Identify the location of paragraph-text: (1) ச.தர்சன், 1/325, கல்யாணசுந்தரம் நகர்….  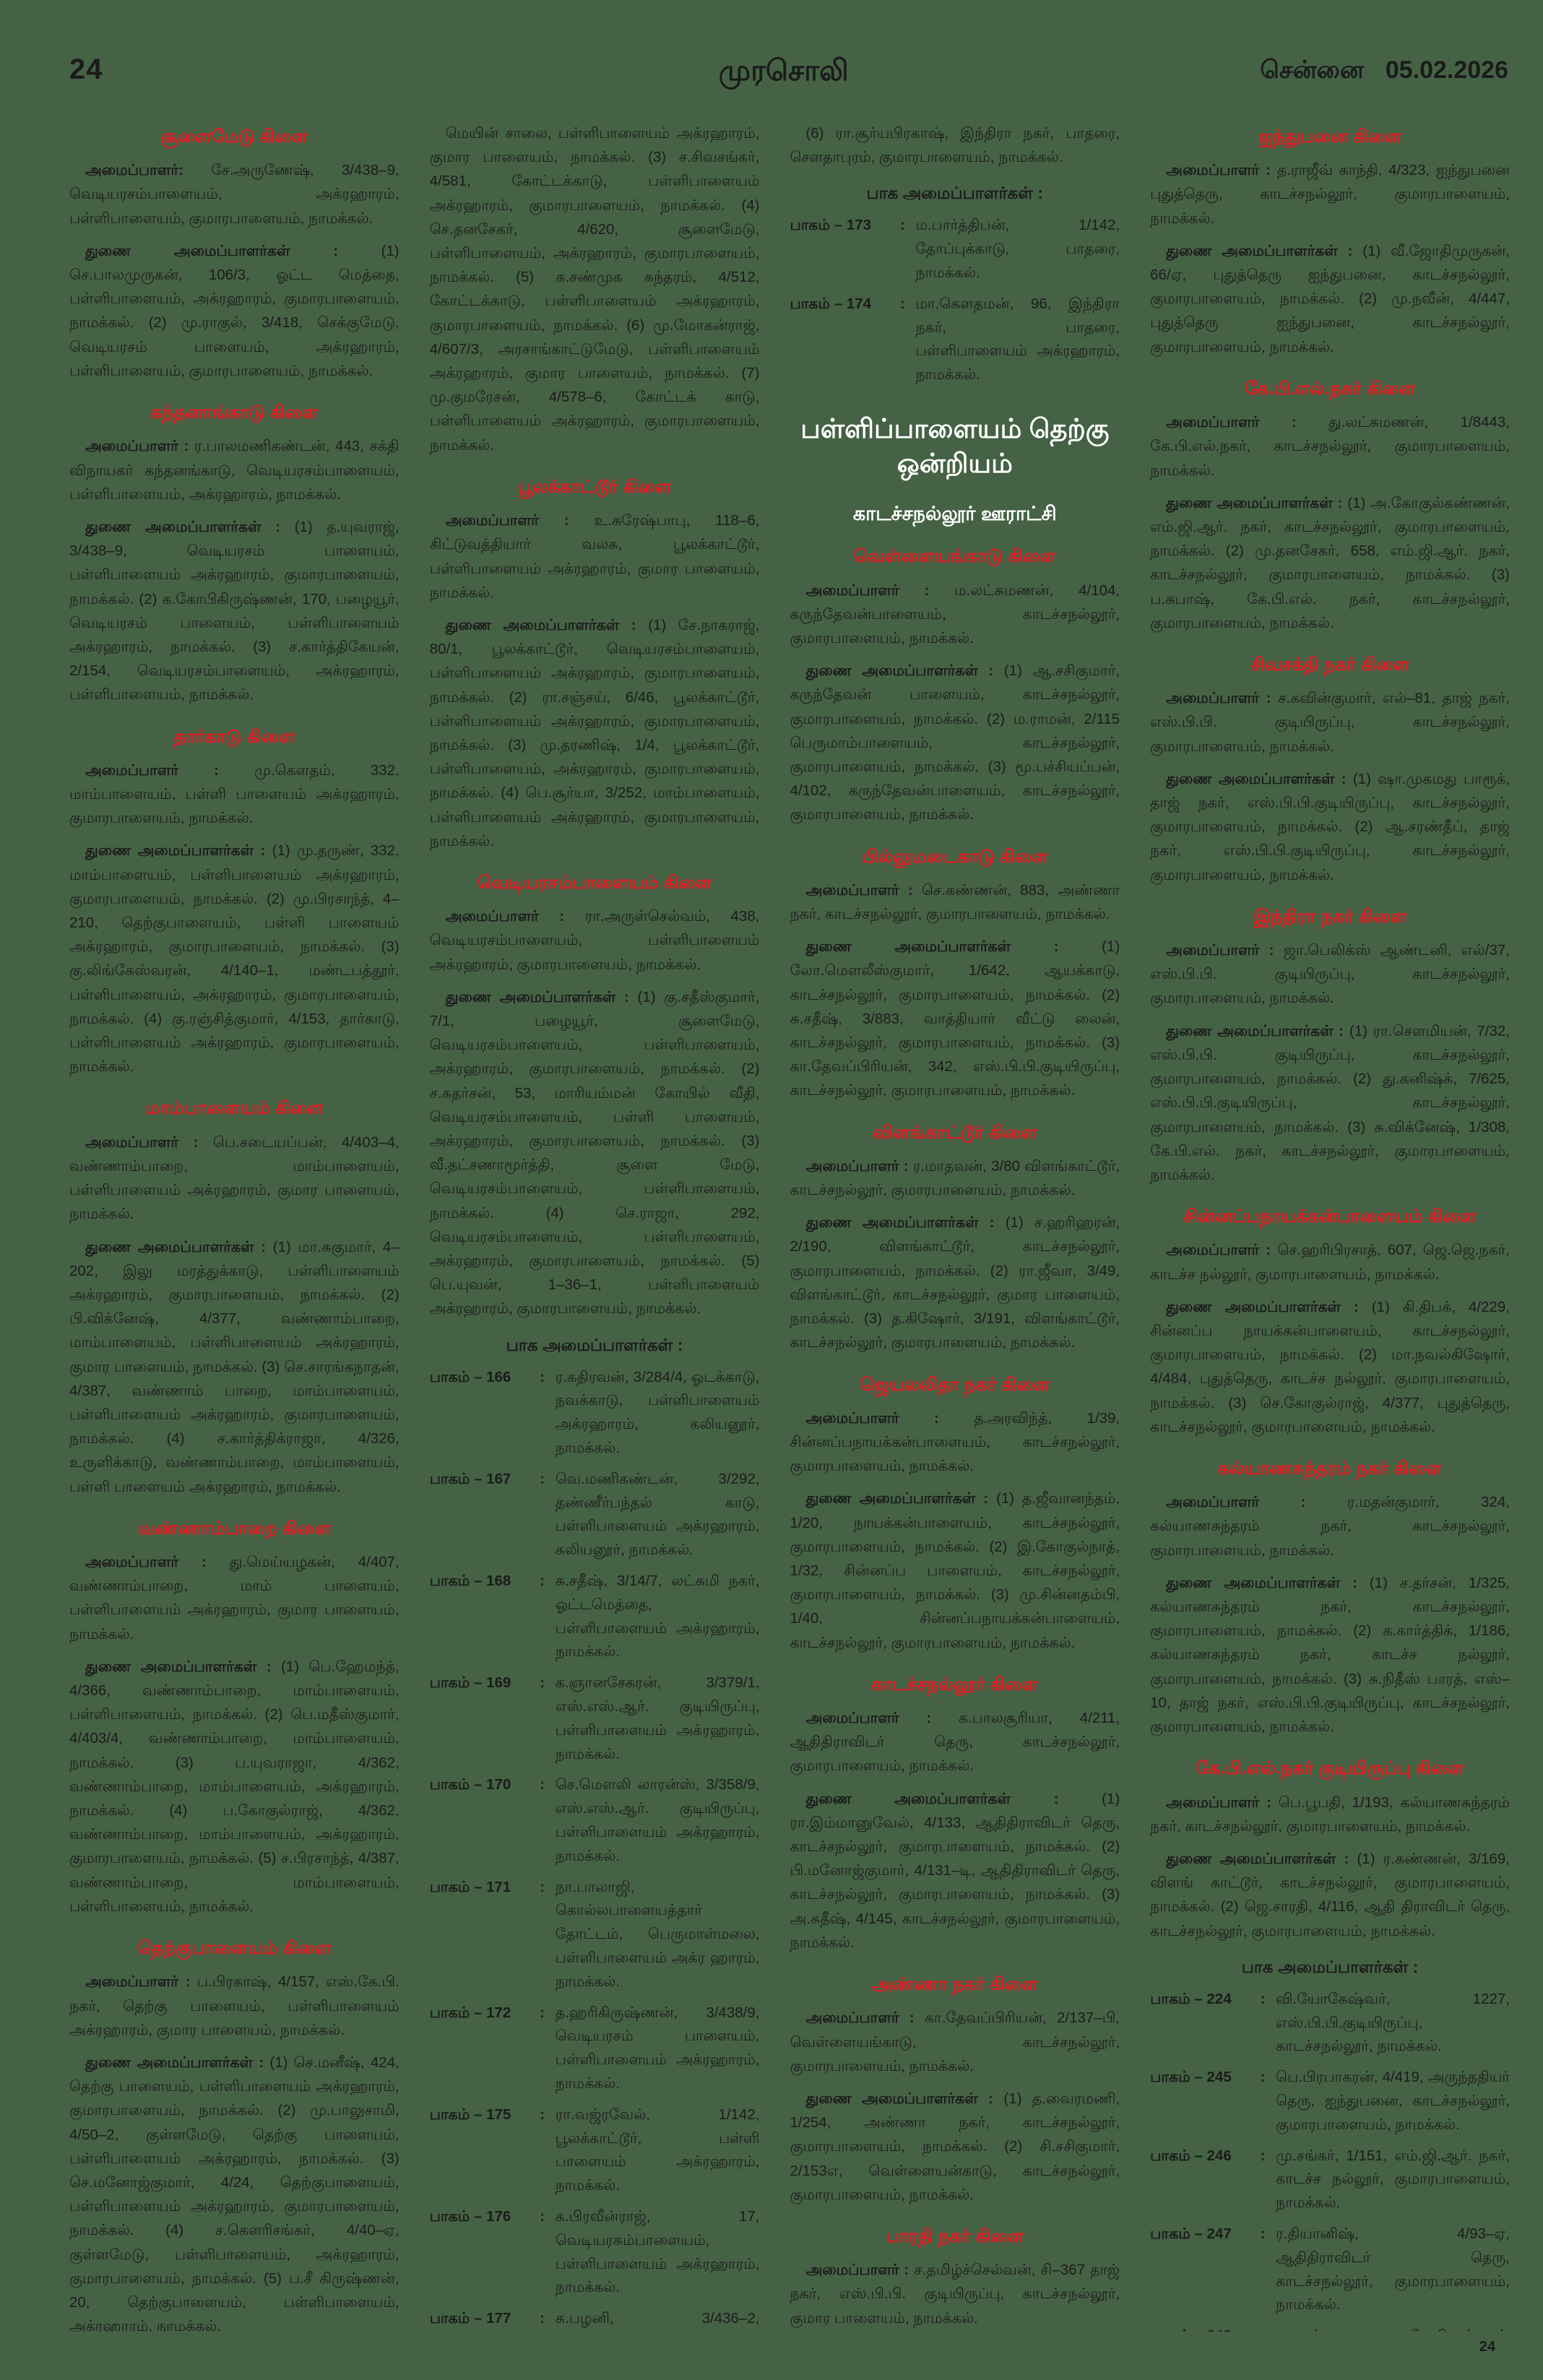
(1330, 1655).